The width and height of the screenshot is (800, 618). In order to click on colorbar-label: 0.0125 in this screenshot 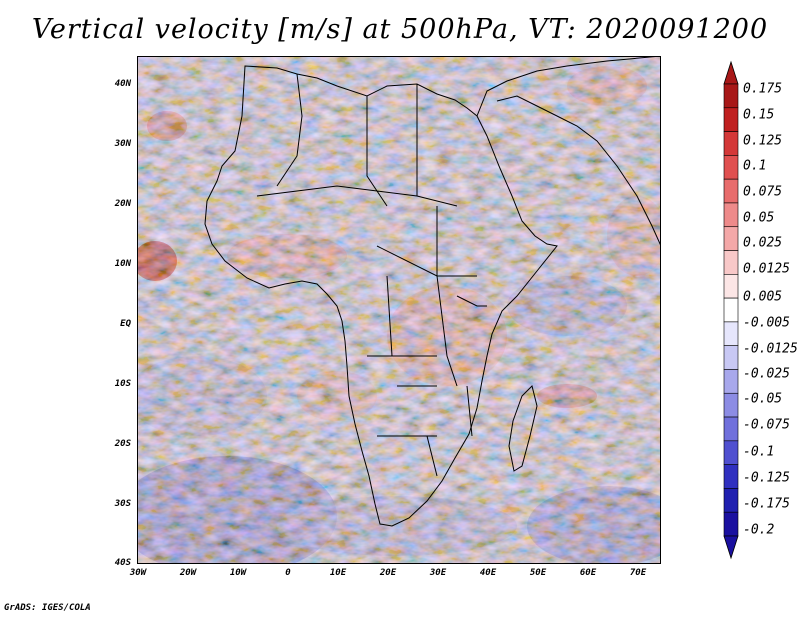, I will do `click(766, 269)`.